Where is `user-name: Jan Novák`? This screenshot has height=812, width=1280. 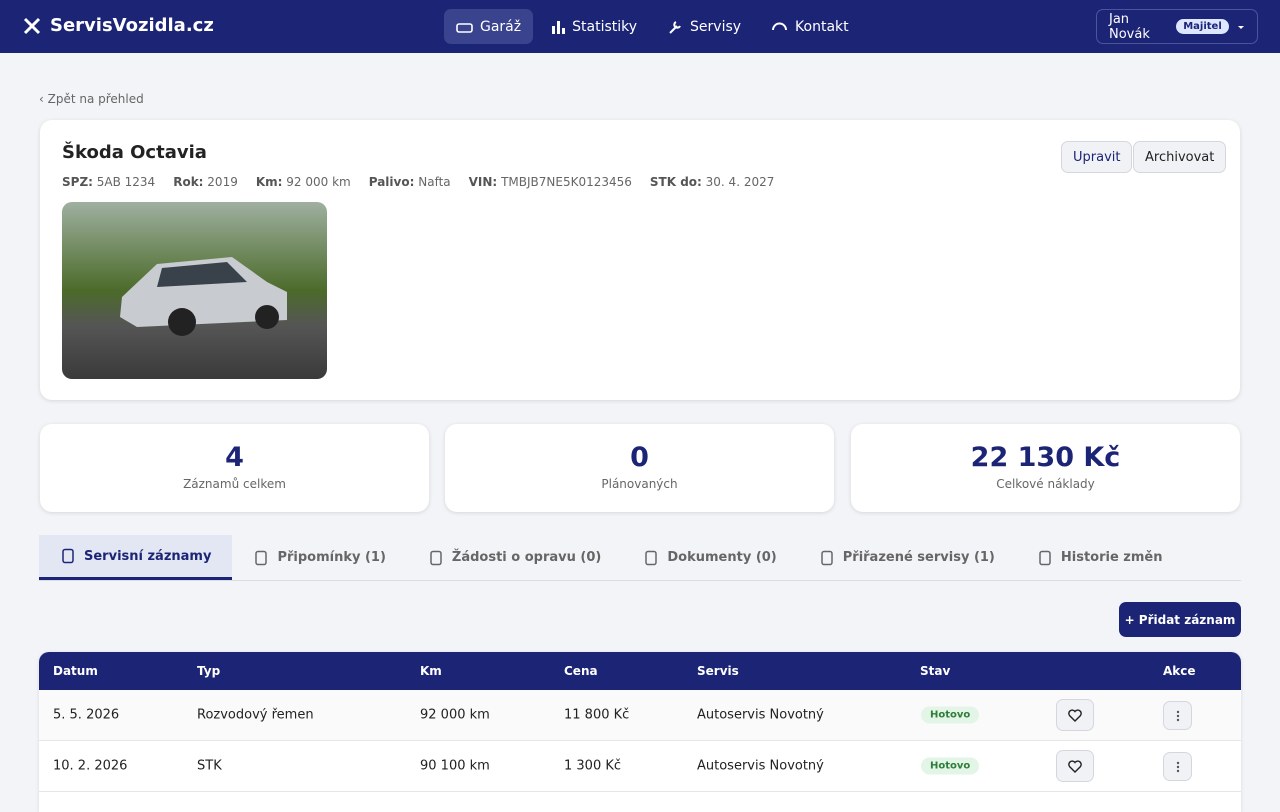
user-name: Jan Novák is located at coordinates (1129, 26).